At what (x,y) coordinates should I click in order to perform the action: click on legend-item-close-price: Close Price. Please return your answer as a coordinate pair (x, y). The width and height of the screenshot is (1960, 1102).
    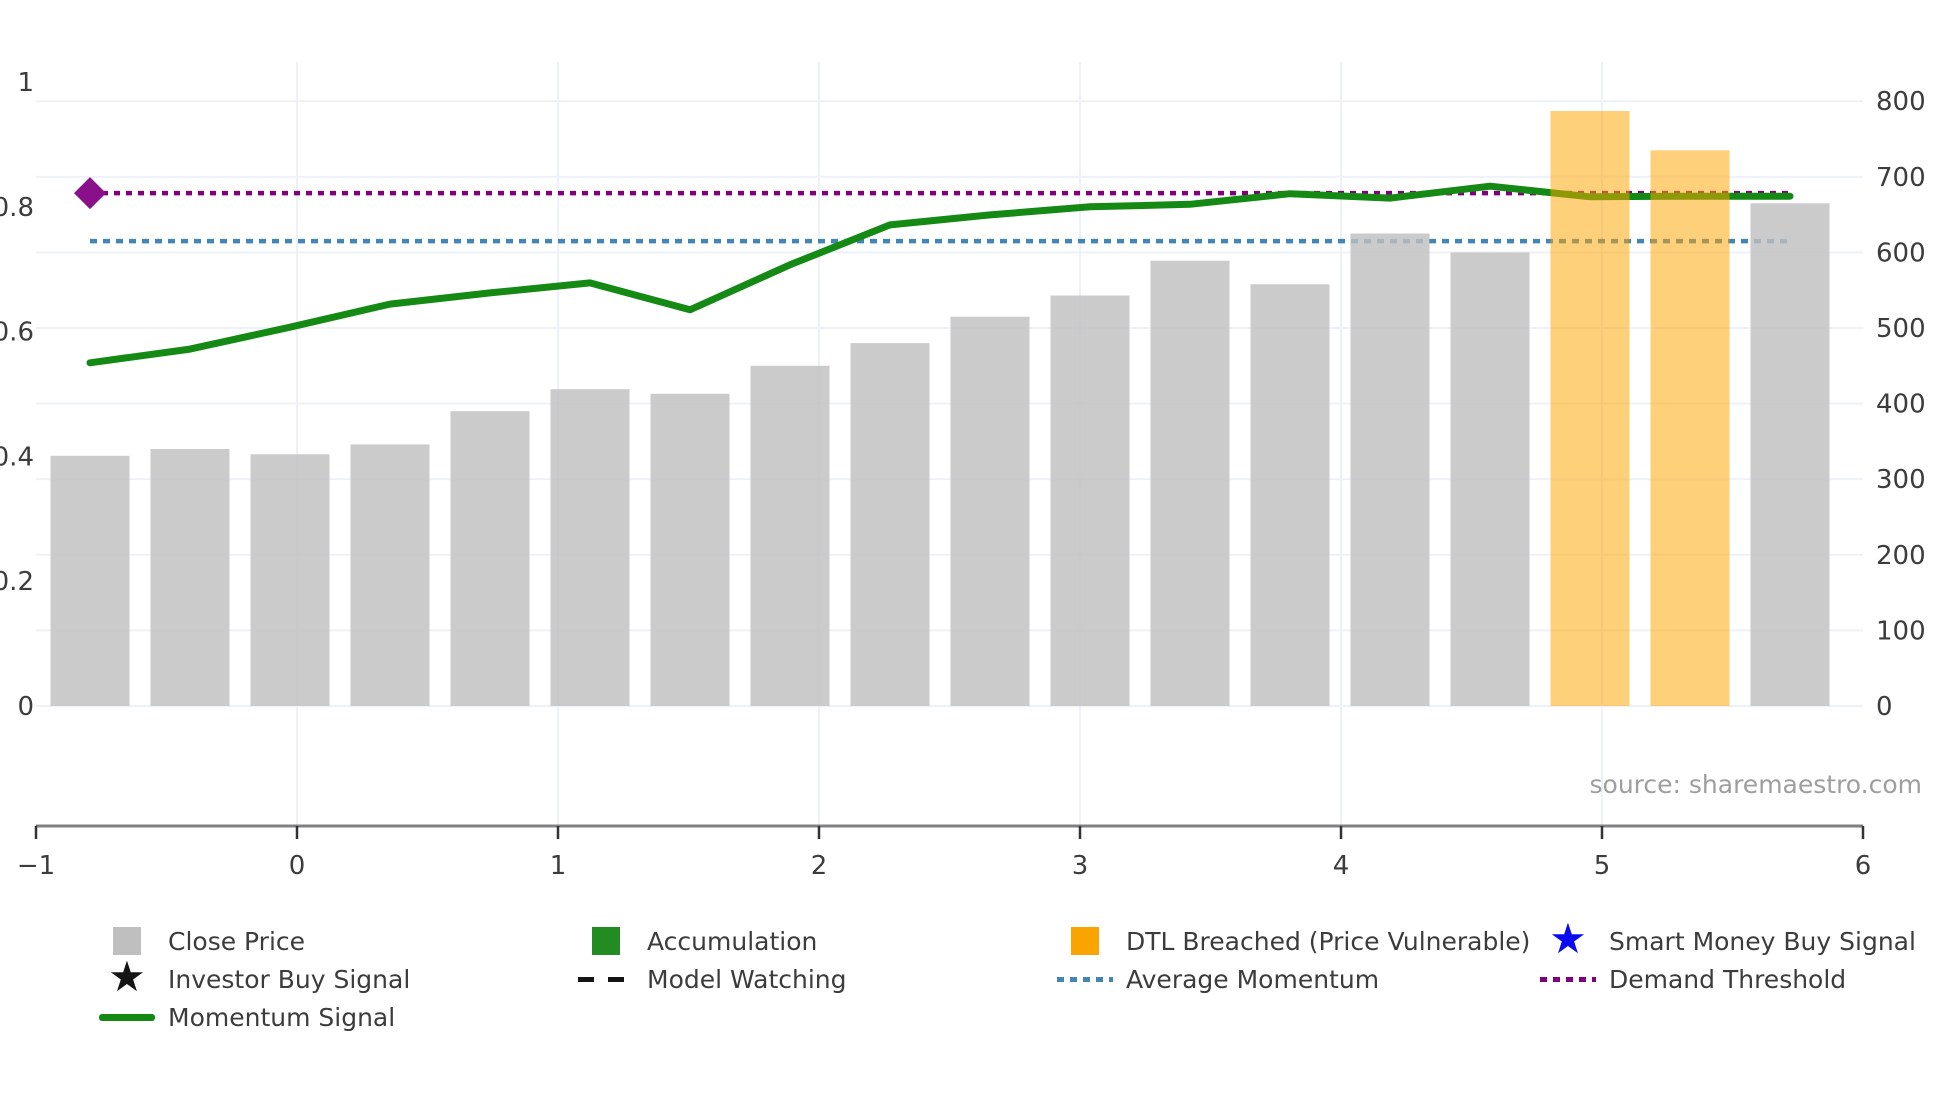
    Looking at the image, I should click on (254, 941).